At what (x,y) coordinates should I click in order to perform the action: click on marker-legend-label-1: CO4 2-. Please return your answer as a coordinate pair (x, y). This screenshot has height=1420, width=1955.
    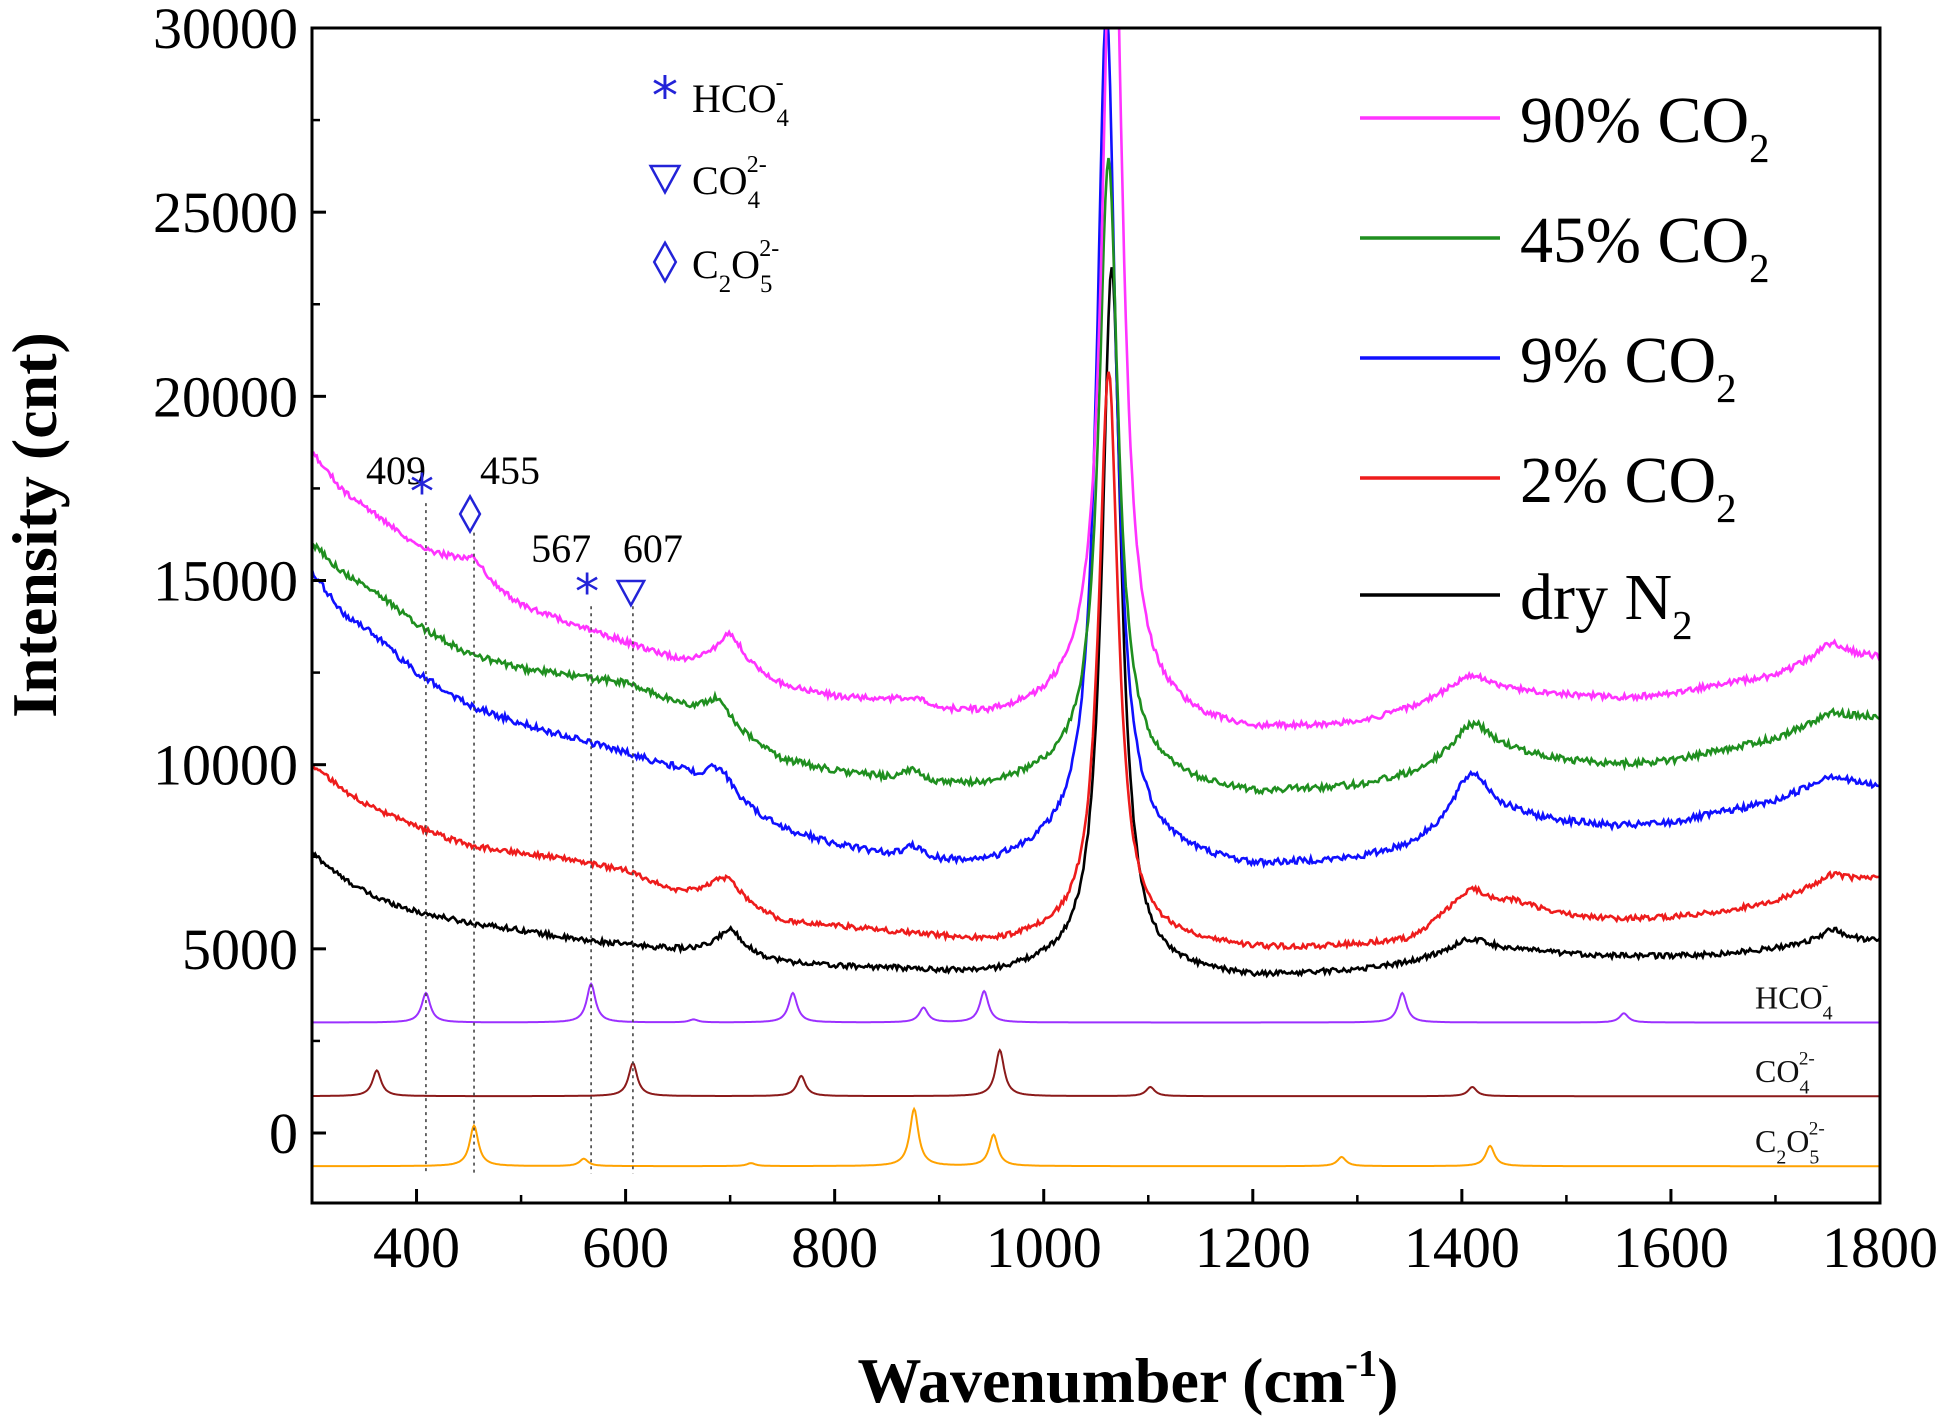
    Looking at the image, I should click on (729, 183).